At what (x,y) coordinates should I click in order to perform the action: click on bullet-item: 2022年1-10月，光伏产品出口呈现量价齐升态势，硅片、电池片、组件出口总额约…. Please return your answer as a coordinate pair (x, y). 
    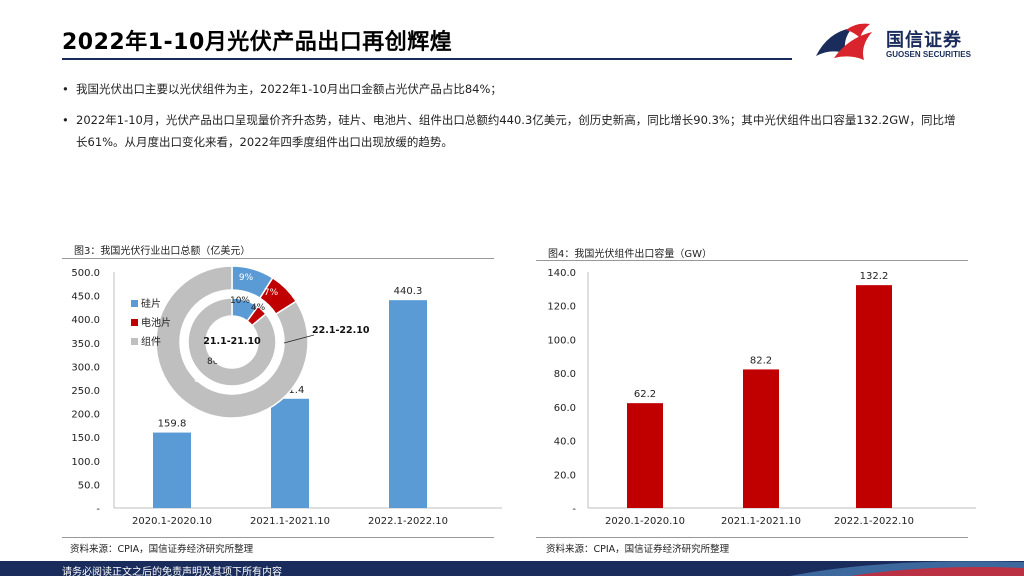
    Looking at the image, I should click on (512, 131).